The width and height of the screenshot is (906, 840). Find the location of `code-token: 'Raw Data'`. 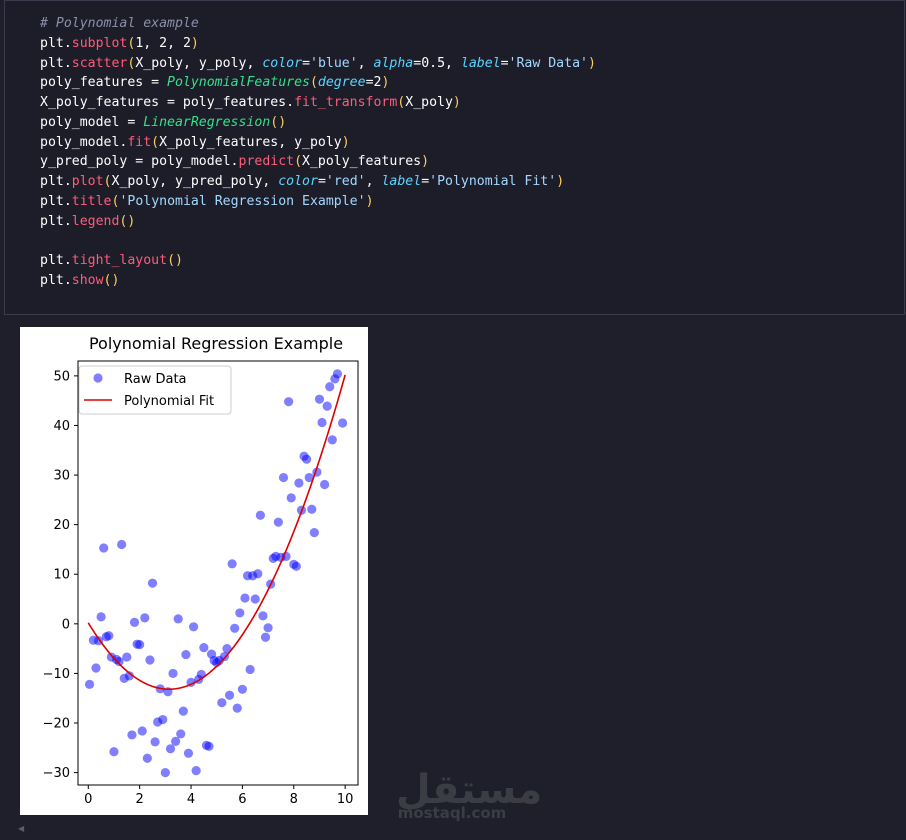

code-token: 'Raw Data' is located at coordinates (548, 63).